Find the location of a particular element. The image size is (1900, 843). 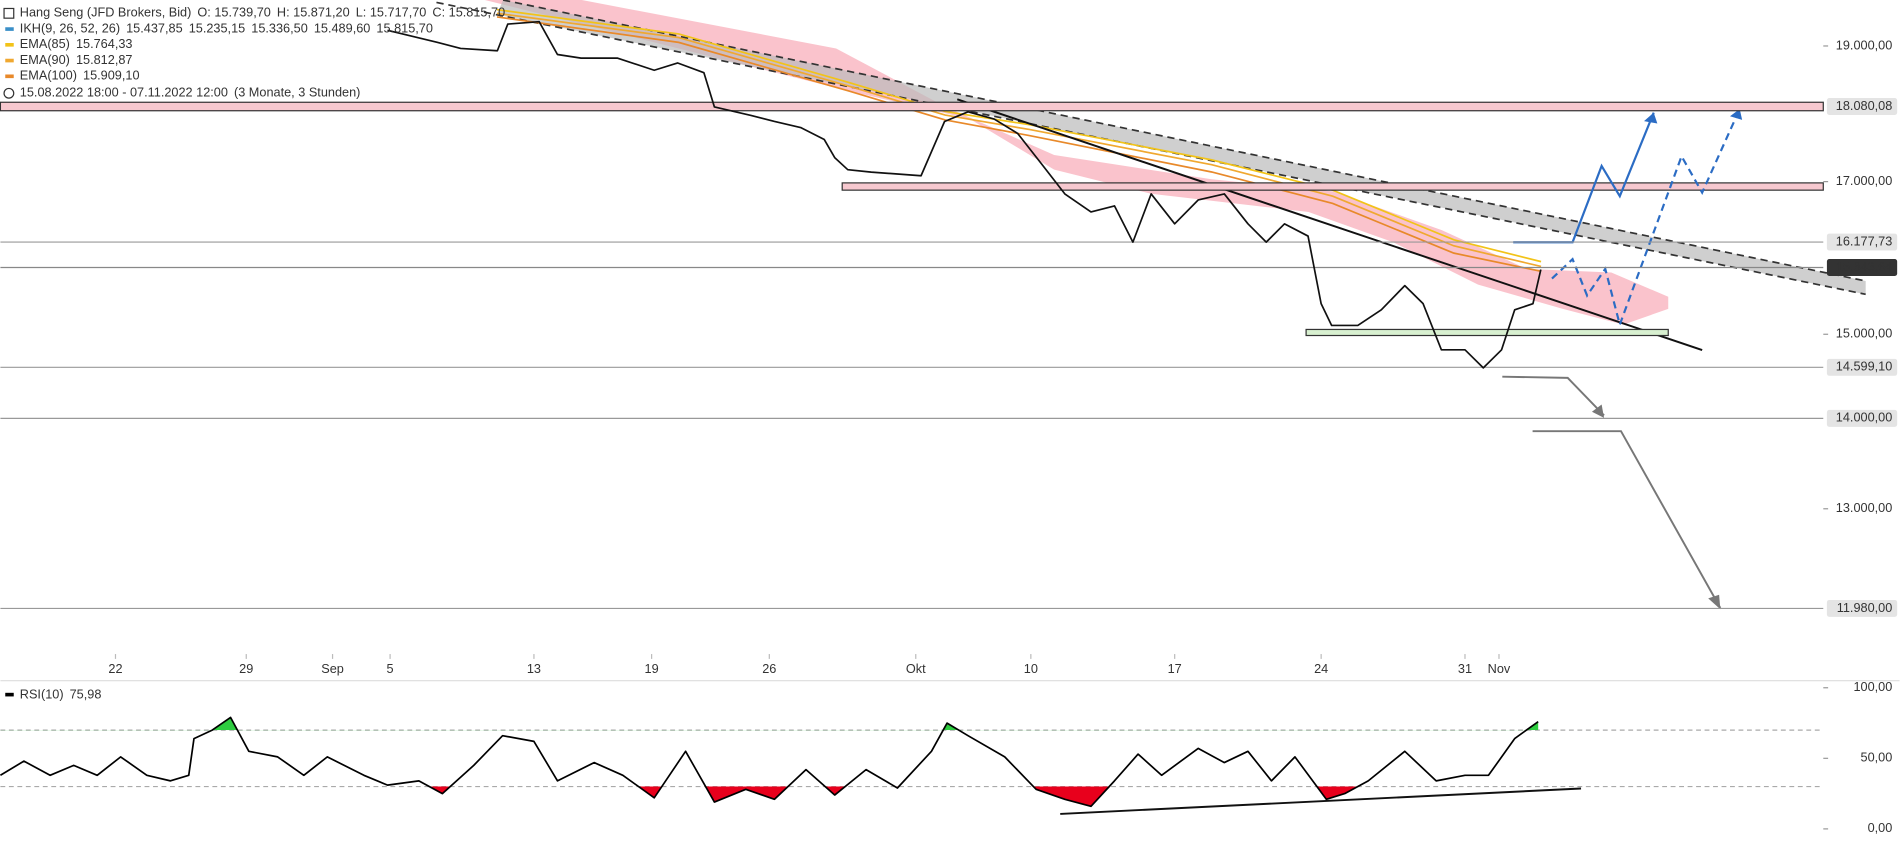

series-line is located at coordinates (769, 762).